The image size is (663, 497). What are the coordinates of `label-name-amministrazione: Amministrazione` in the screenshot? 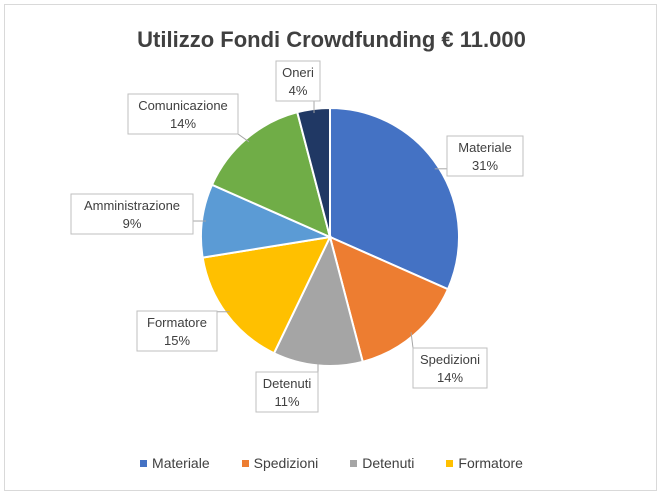 It's located at (132, 205).